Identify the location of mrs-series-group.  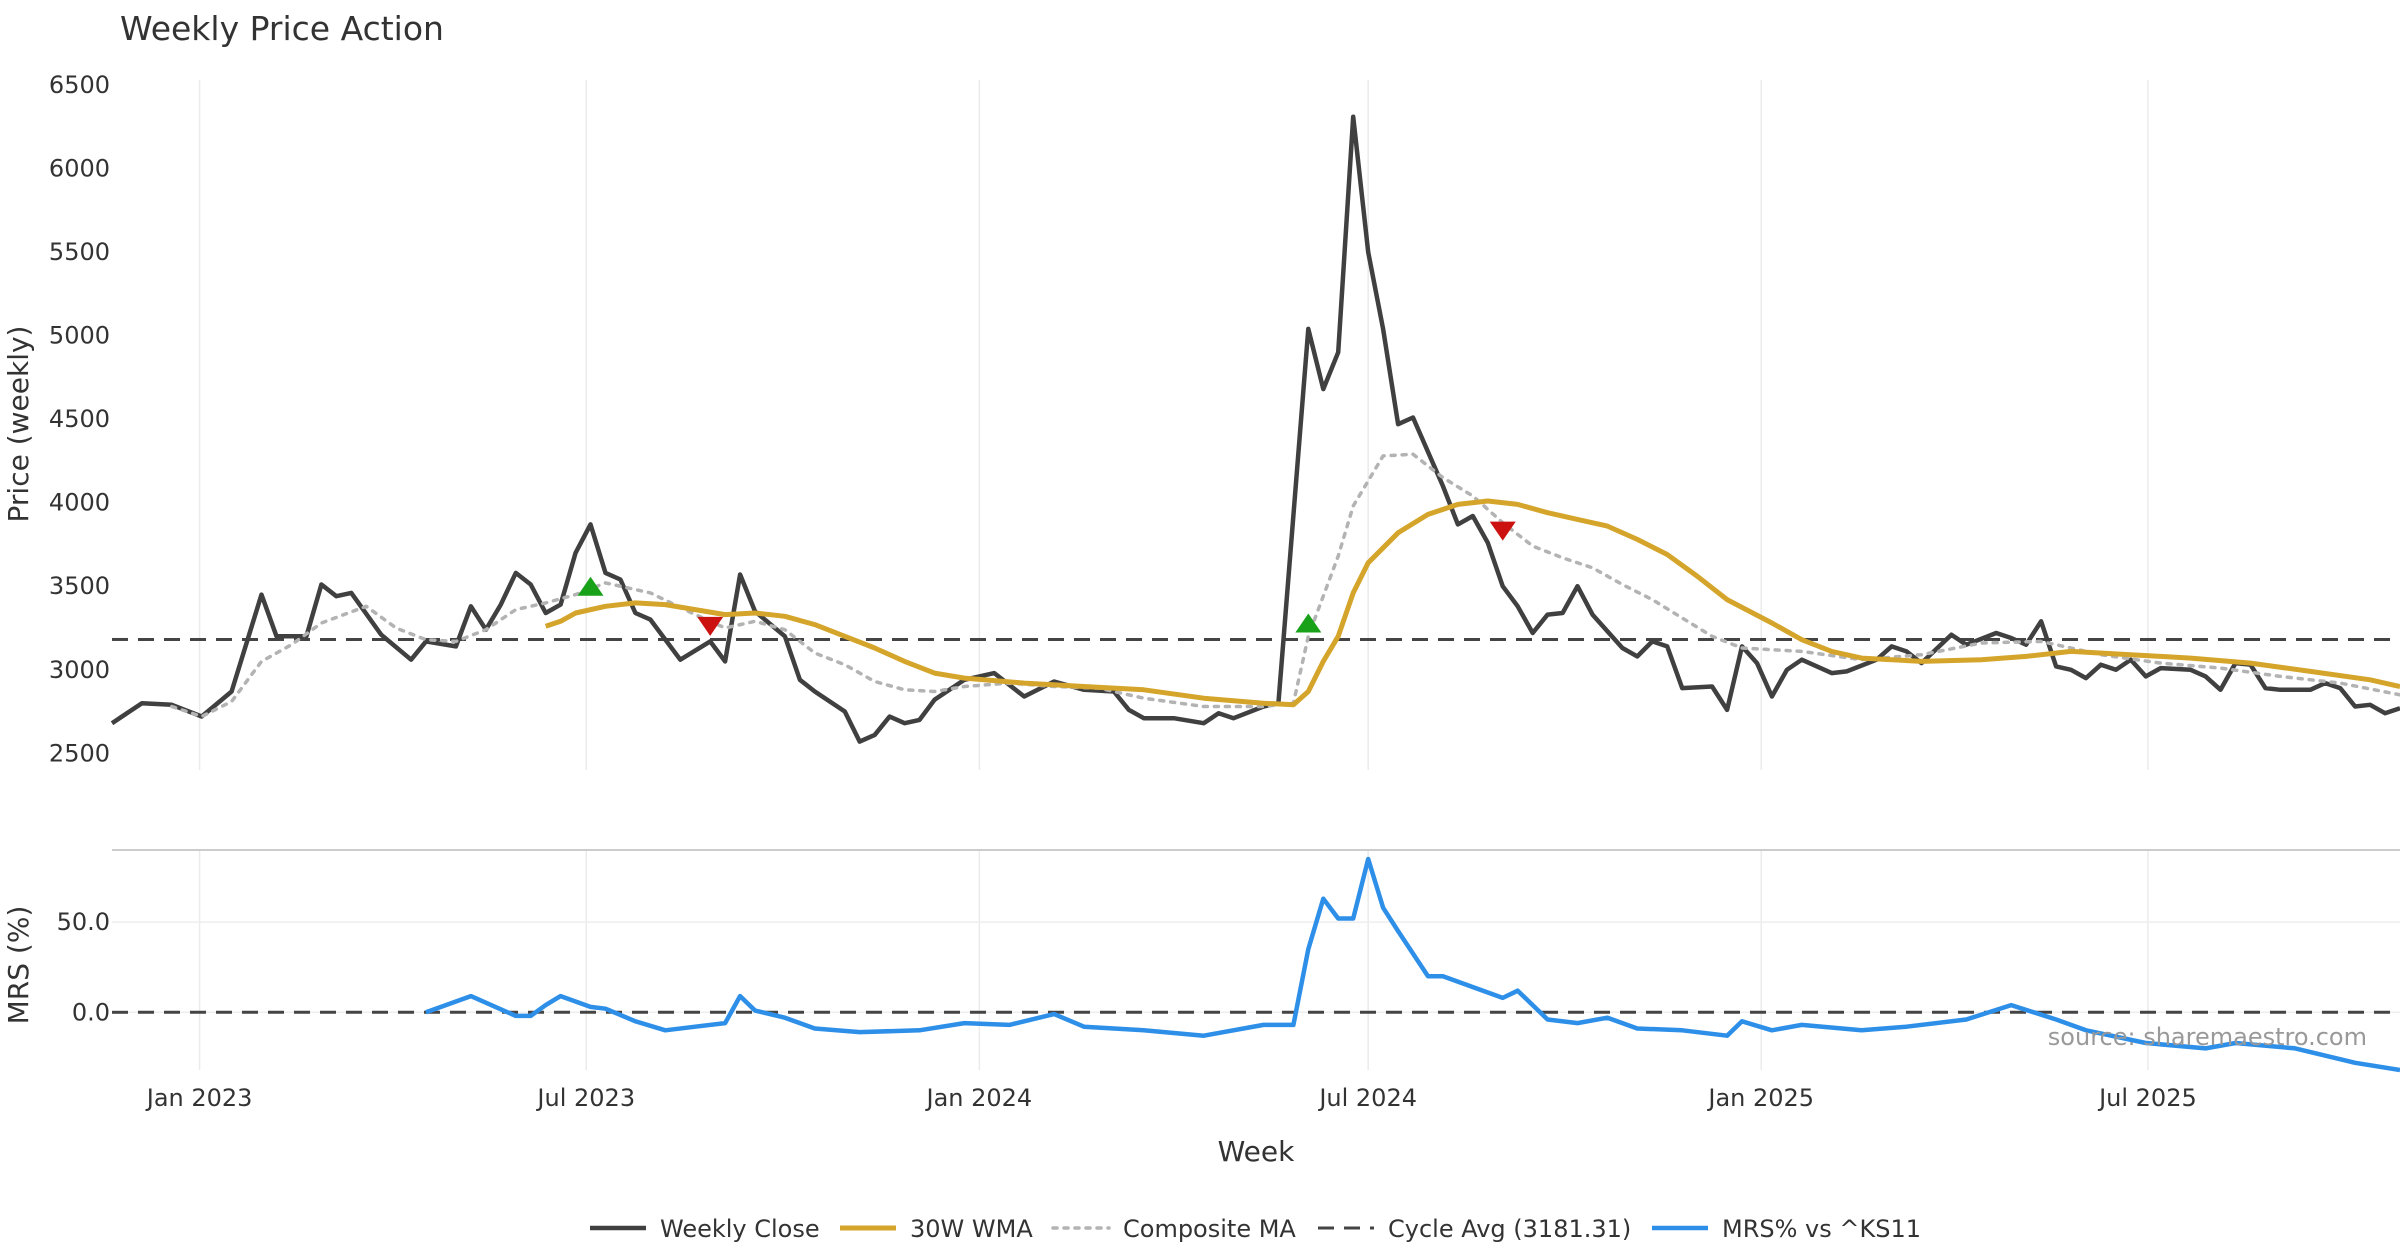
(1412, 964).